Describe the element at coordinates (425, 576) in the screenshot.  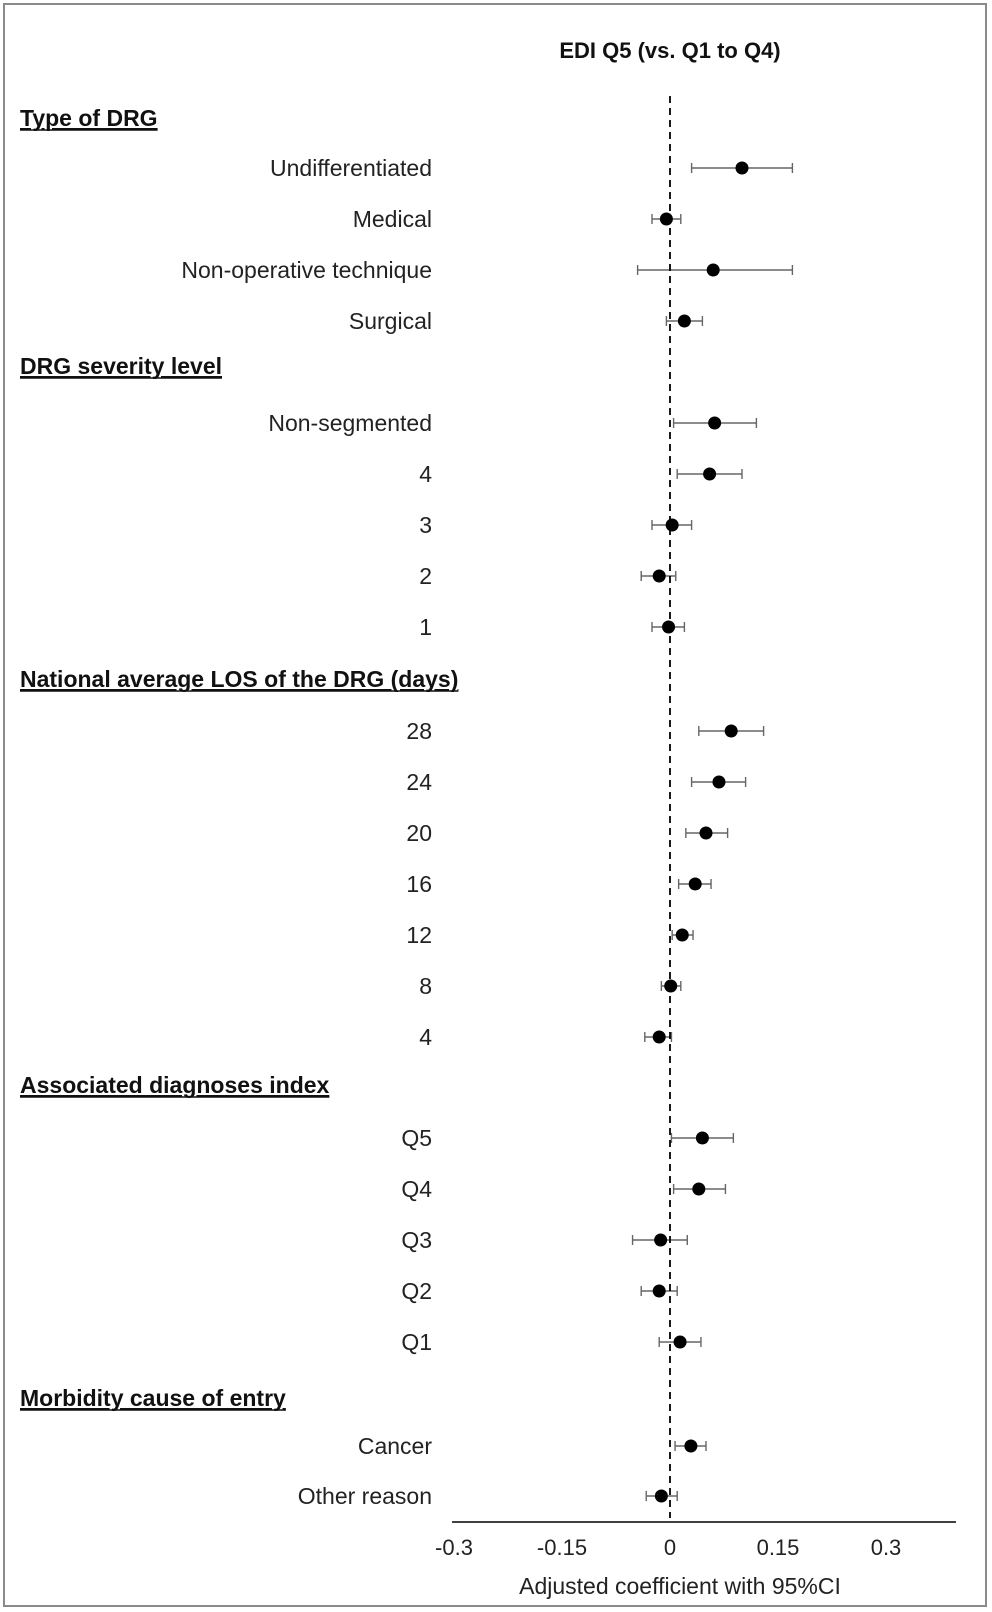
I see `row-label: 2` at that location.